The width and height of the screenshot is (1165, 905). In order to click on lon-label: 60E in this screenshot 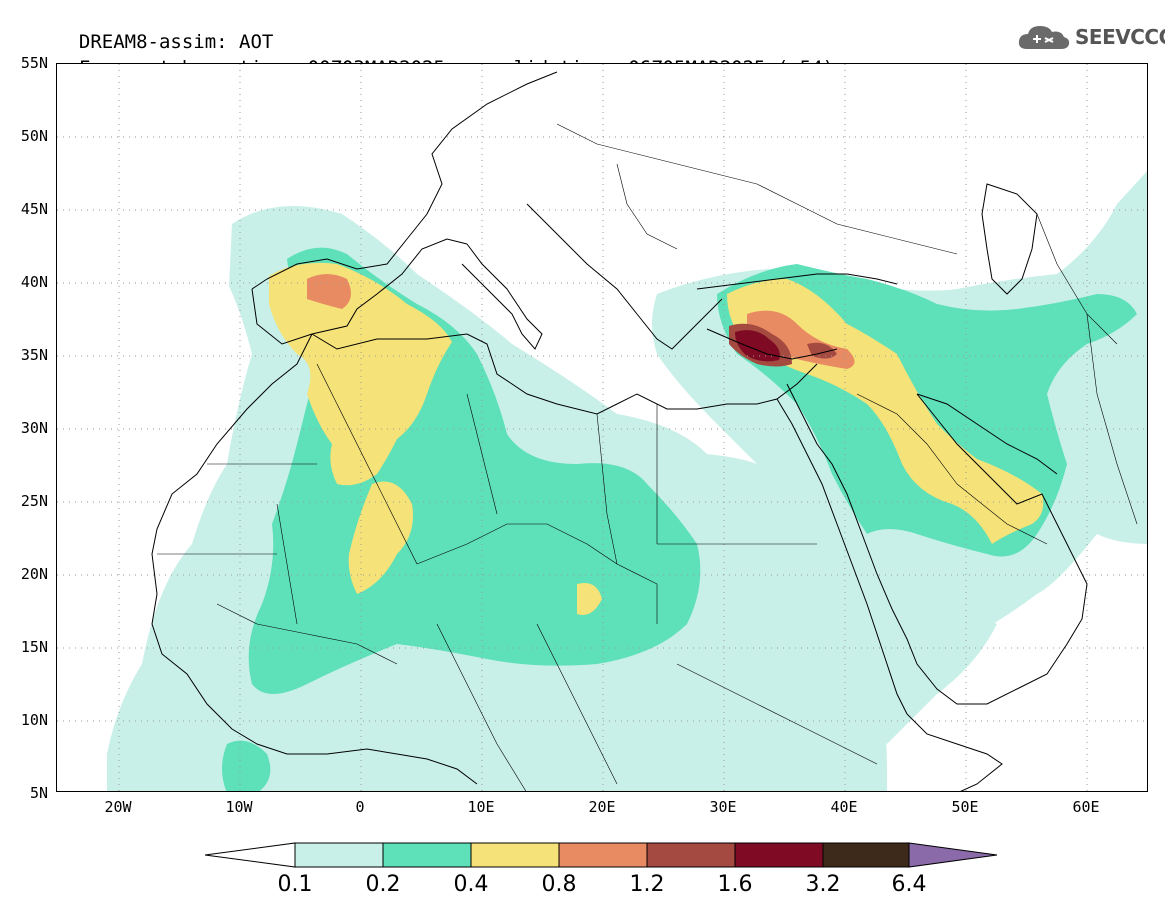, I will do `click(1086, 807)`.